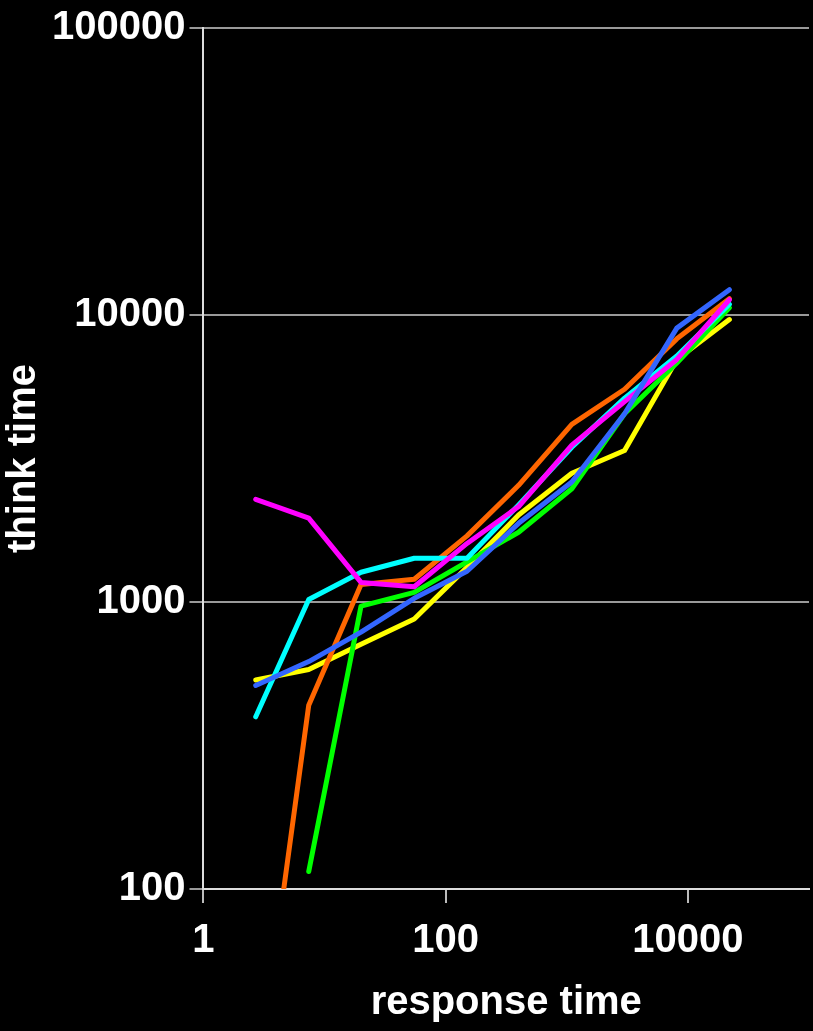 Image resolution: width=813 pixels, height=1031 pixels. Describe the element at coordinates (203, 938) in the screenshot. I see `x-tick-label: 1` at that location.